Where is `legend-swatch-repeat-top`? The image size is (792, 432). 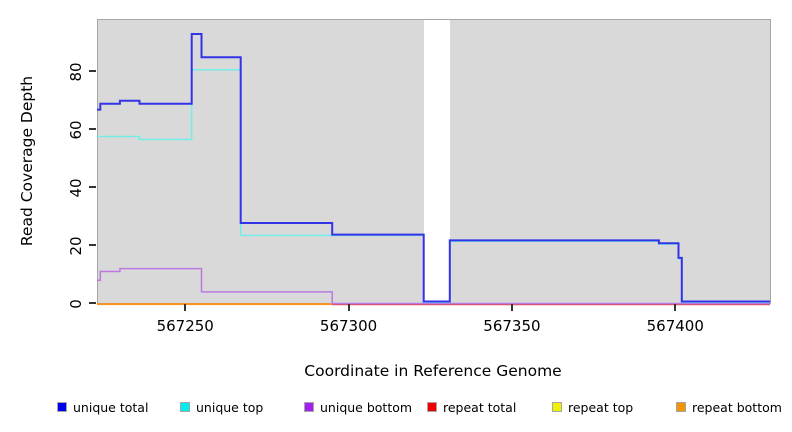 legend-swatch-repeat-top is located at coordinates (557, 407).